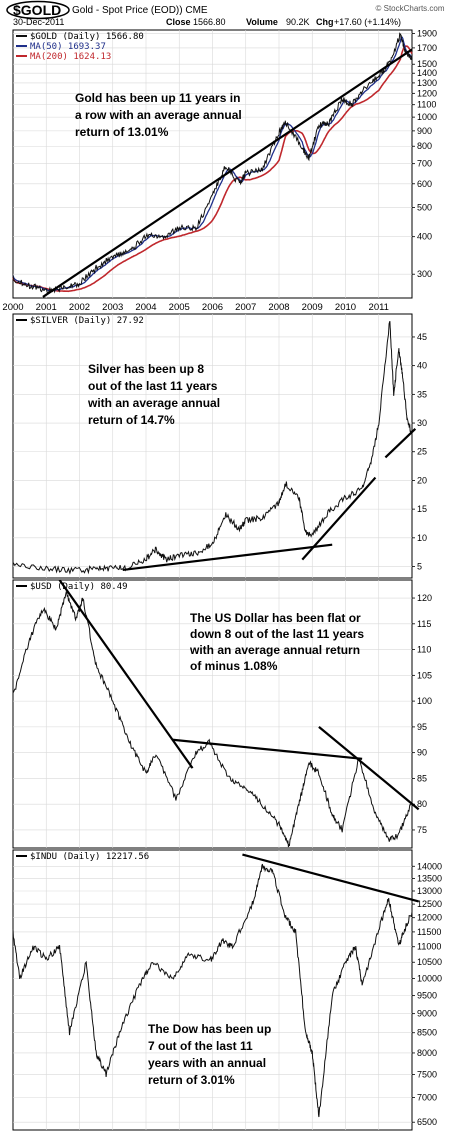 The height and width of the screenshot is (1136, 460). Describe the element at coordinates (429, 918) in the screenshot. I see `indu-y-tick-label: 12000` at that location.